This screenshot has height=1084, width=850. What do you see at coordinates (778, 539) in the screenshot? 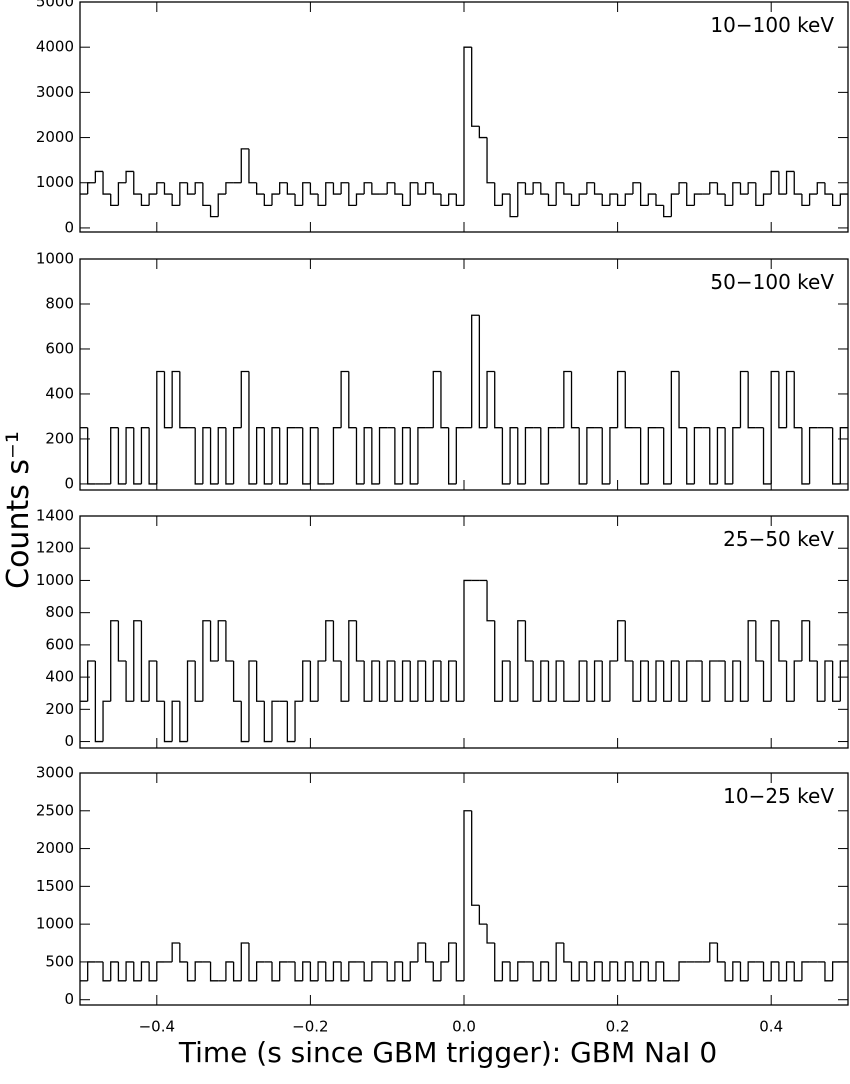
I see `panel-label: 25−50 keV` at bounding box center [778, 539].